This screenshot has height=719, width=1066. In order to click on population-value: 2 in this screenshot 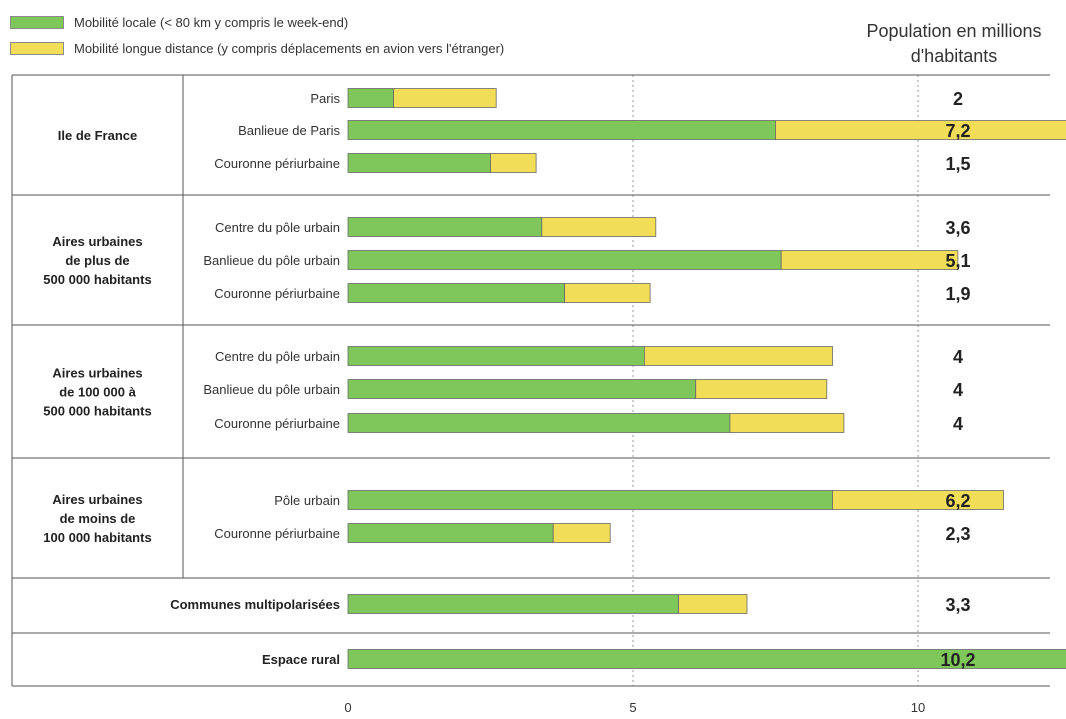, I will do `click(958, 99)`.